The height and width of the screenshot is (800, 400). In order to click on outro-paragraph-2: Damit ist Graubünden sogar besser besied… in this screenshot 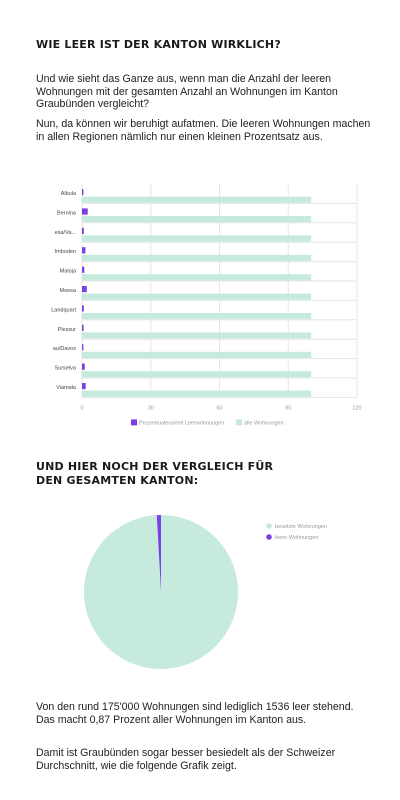, I will do `click(186, 759)`.